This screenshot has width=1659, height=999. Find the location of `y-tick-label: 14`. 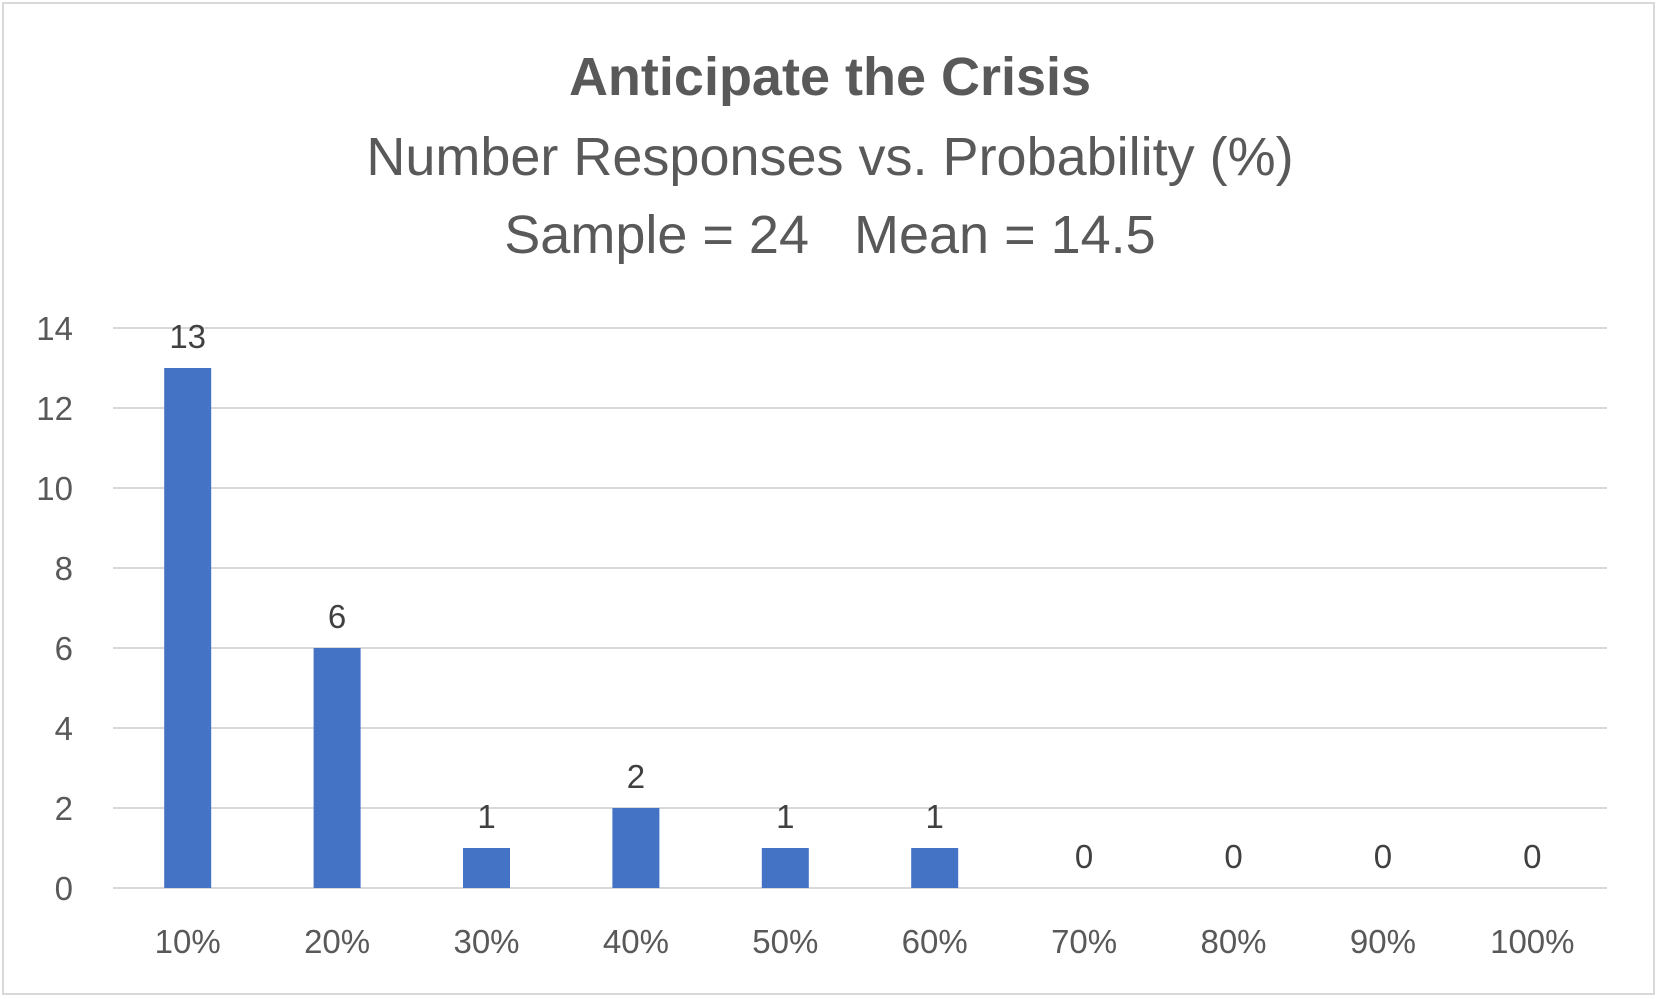

y-tick-label: 14 is located at coordinates (54, 328).